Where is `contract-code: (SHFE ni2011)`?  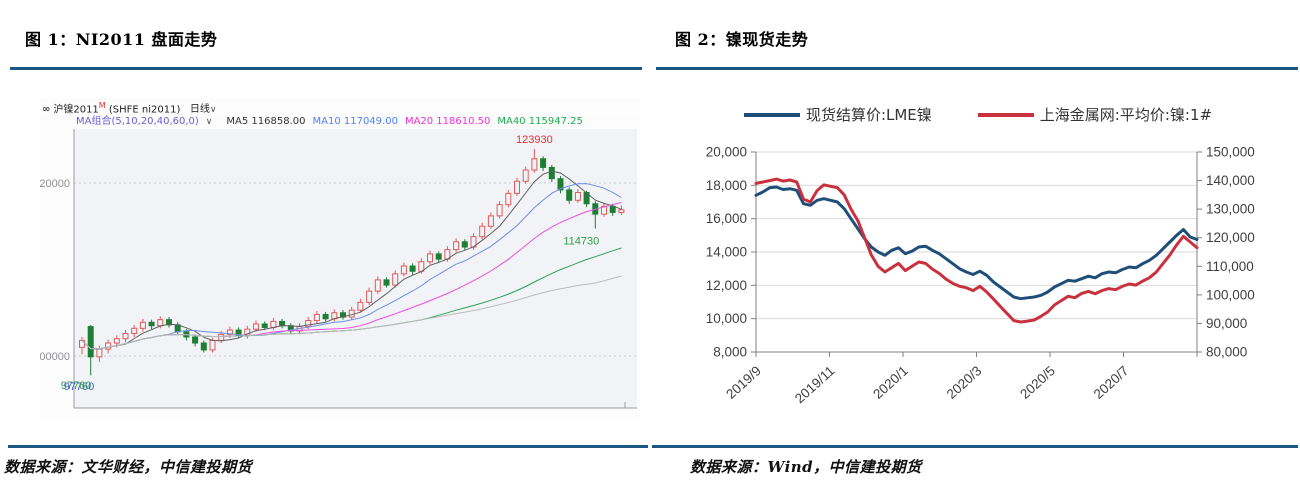
contract-code: (SHFE ni2011) is located at coordinates (144, 110).